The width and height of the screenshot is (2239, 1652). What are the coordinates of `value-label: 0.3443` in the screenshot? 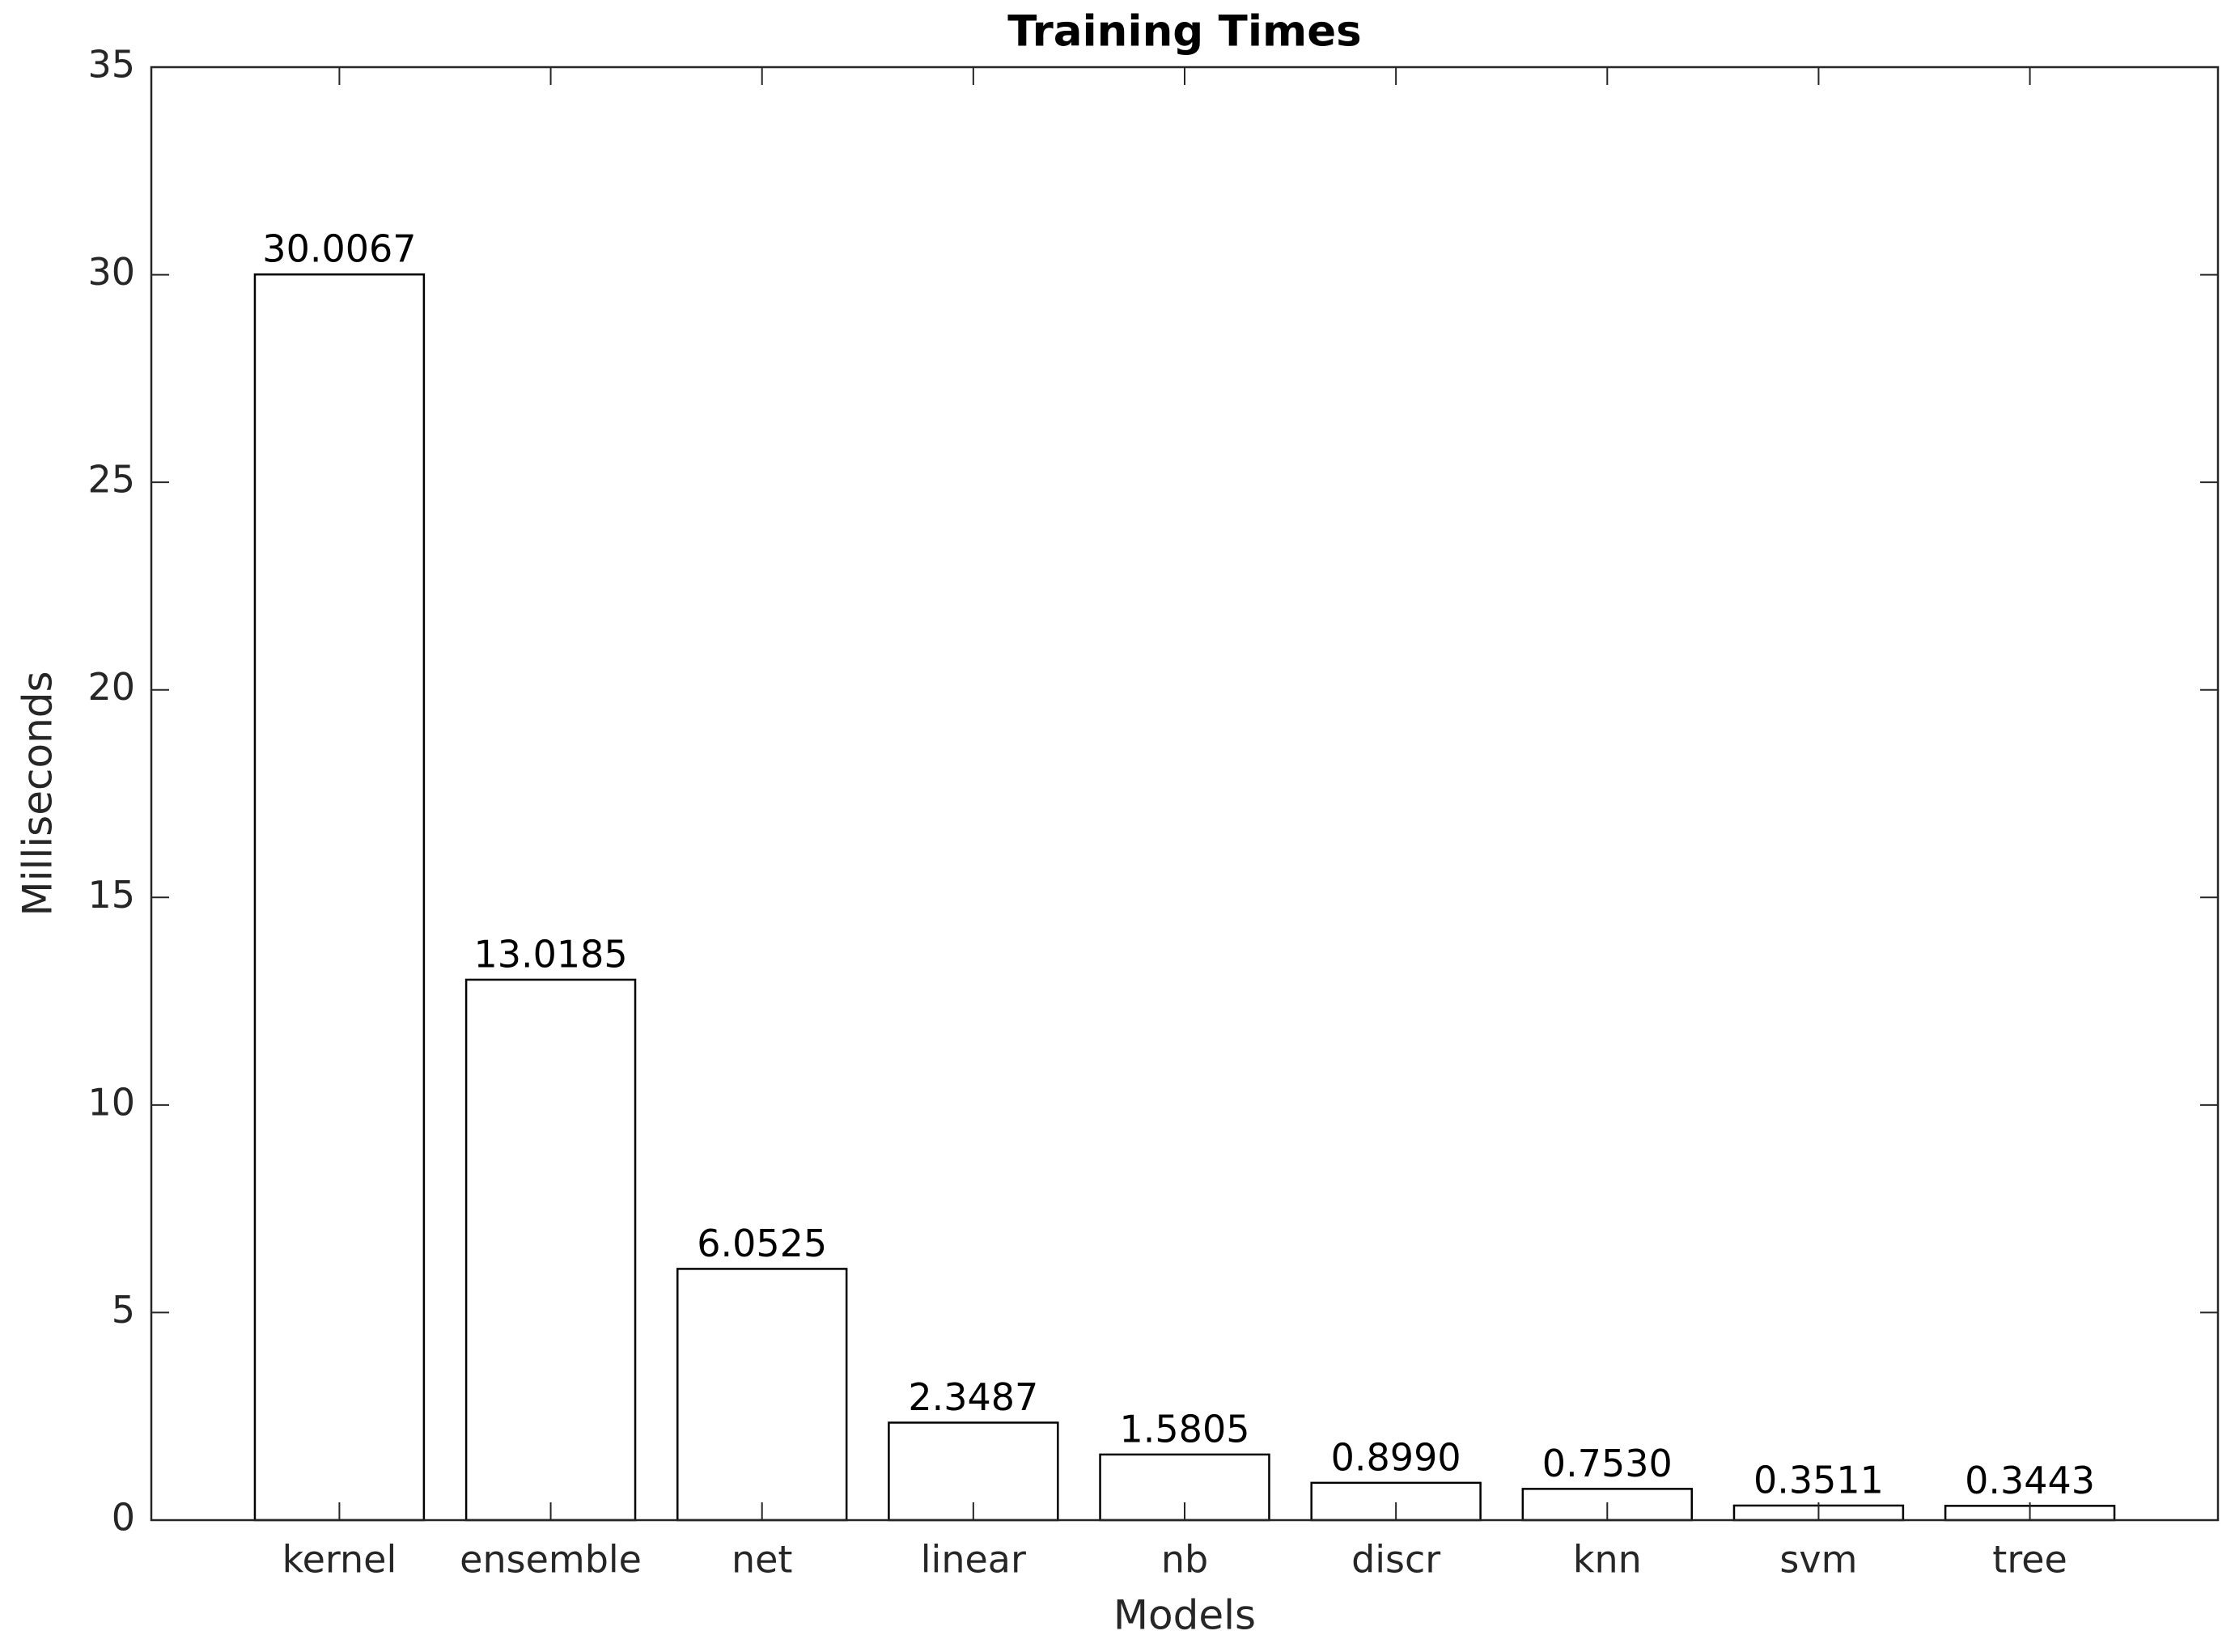 It's located at (2030, 1480).